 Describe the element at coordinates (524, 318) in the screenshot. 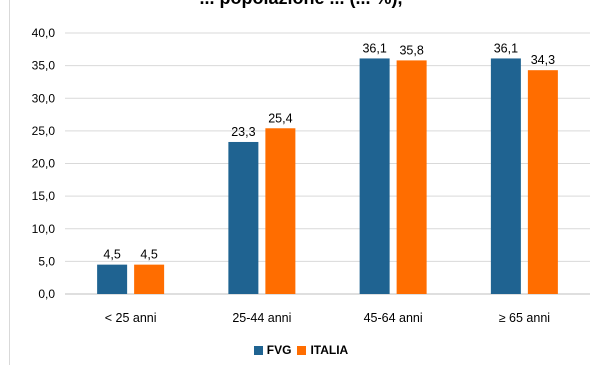

I see `x-tick-label: ≥ 65 anni` at that location.